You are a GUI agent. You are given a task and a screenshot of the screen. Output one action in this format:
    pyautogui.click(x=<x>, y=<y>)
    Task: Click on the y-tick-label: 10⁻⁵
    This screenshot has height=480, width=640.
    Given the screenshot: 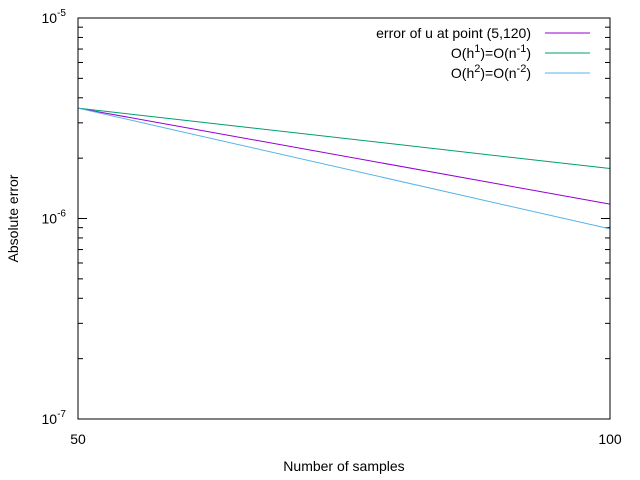 What is the action you would take?
    pyautogui.click(x=54, y=17)
    